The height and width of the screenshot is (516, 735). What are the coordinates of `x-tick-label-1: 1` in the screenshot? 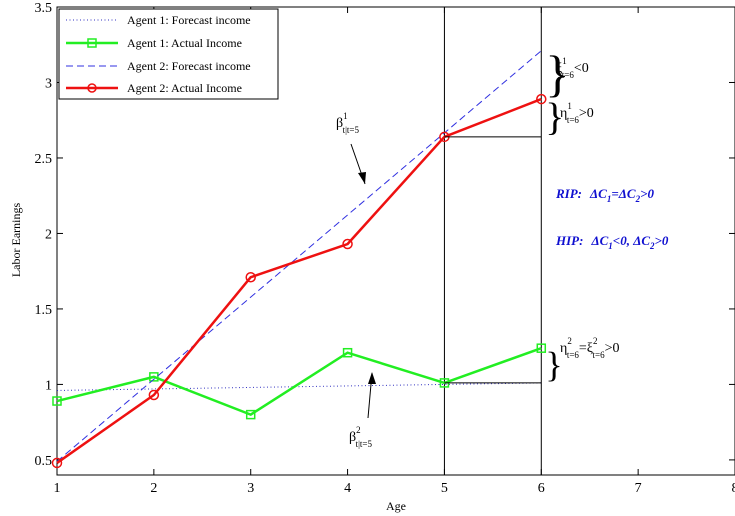 It's located at (57, 488).